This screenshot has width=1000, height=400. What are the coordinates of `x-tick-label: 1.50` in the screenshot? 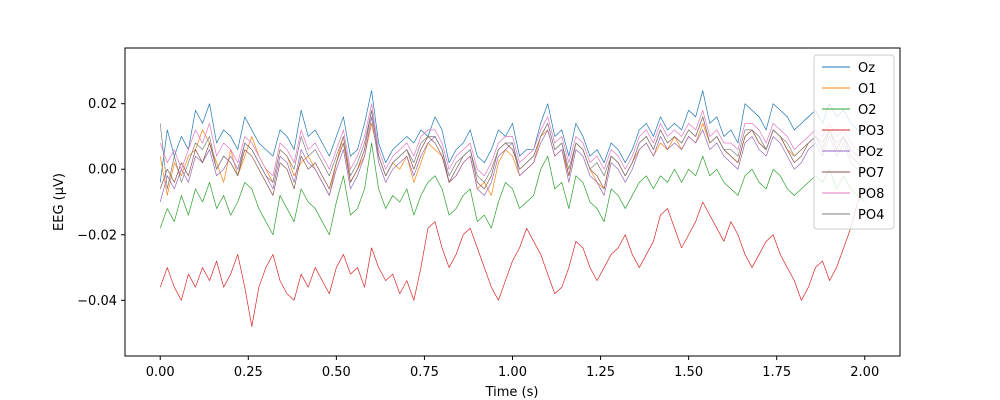 It's located at (688, 372).